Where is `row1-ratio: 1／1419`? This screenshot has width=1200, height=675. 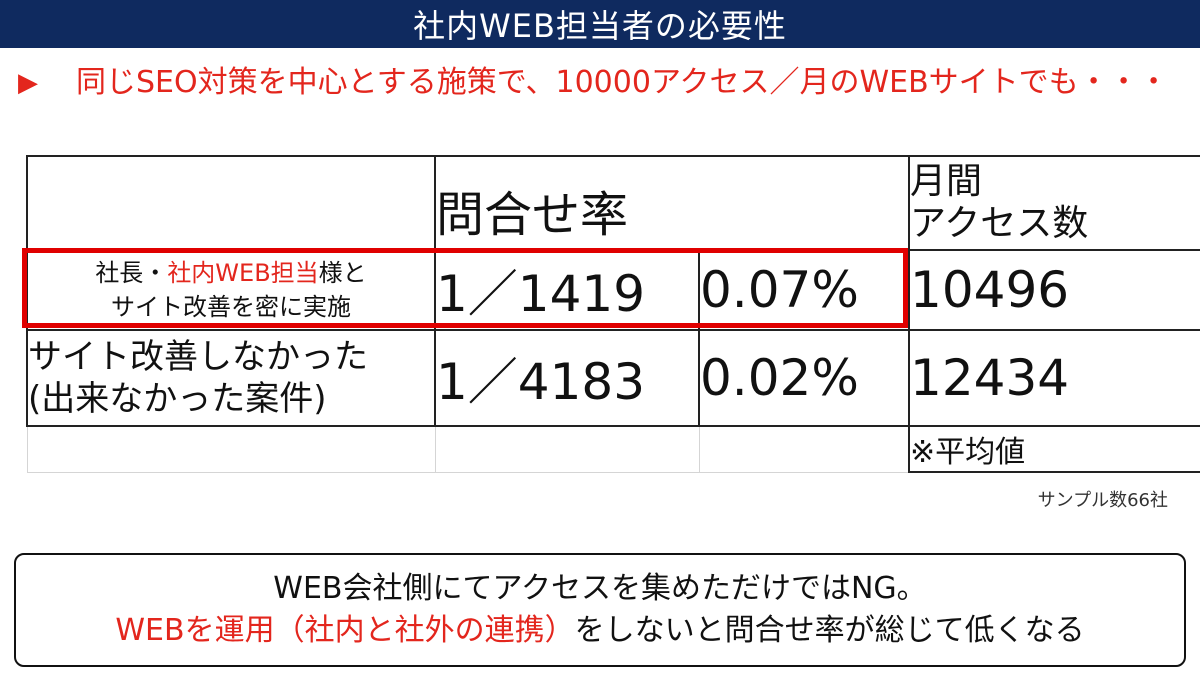 row1-ratio: 1／1419 is located at coordinates (567, 290).